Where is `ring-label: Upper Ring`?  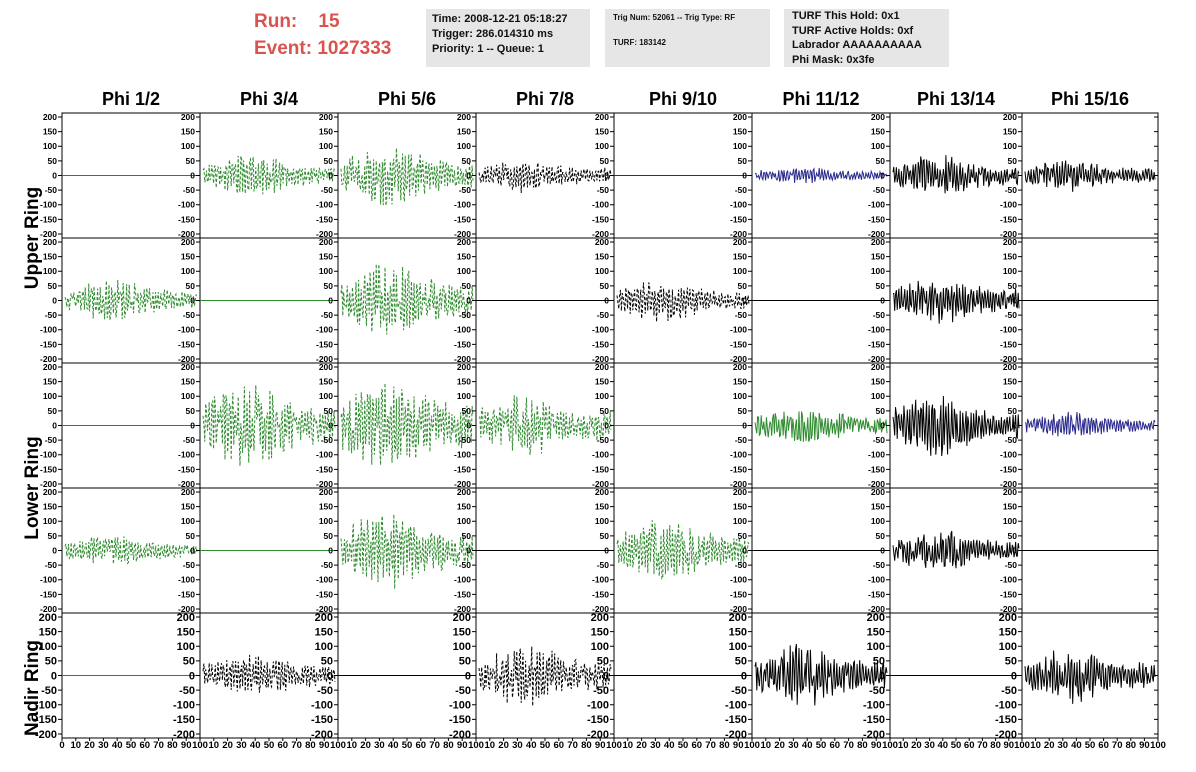
ring-label: Upper Ring is located at coordinates (32, 238).